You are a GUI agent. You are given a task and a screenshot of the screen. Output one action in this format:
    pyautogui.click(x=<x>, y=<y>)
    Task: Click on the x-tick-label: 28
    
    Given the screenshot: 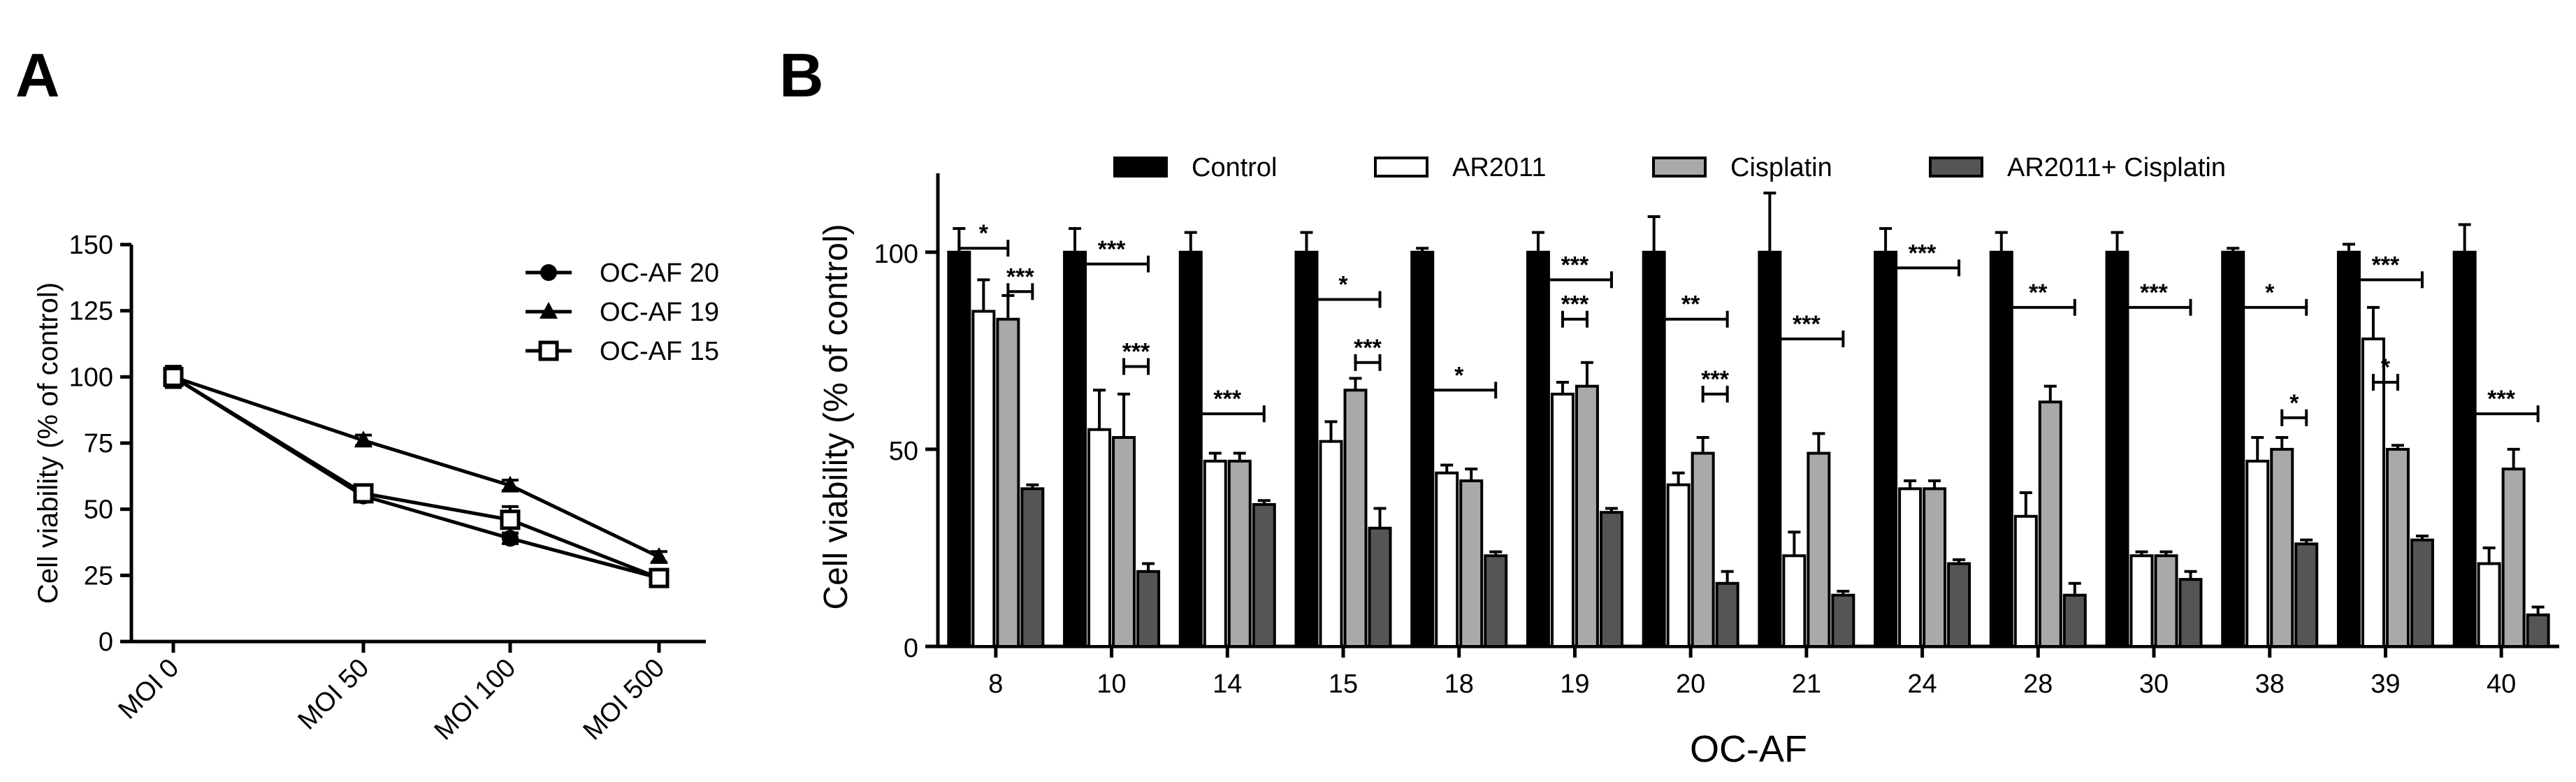 What is the action you would take?
    pyautogui.click(x=2038, y=684)
    